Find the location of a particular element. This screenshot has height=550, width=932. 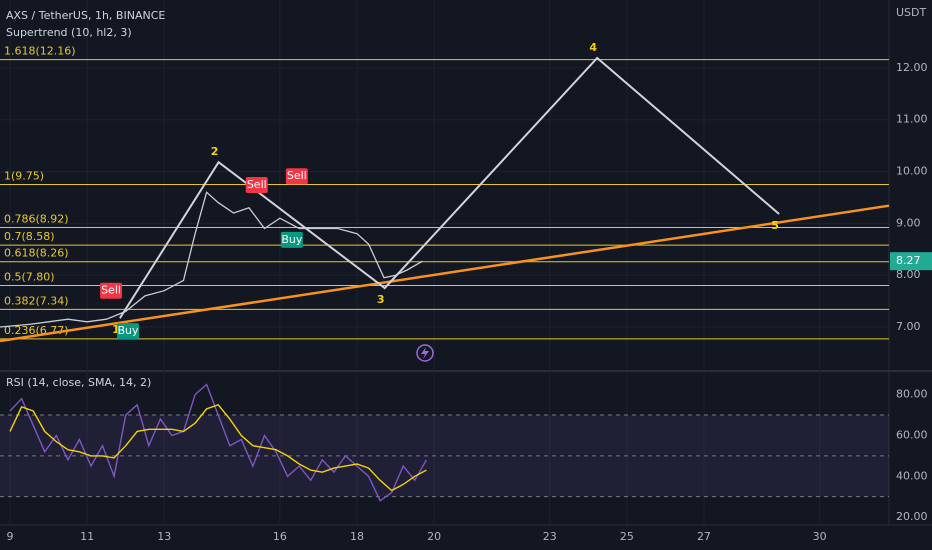

x-tick-label: 16 is located at coordinates (280, 536).